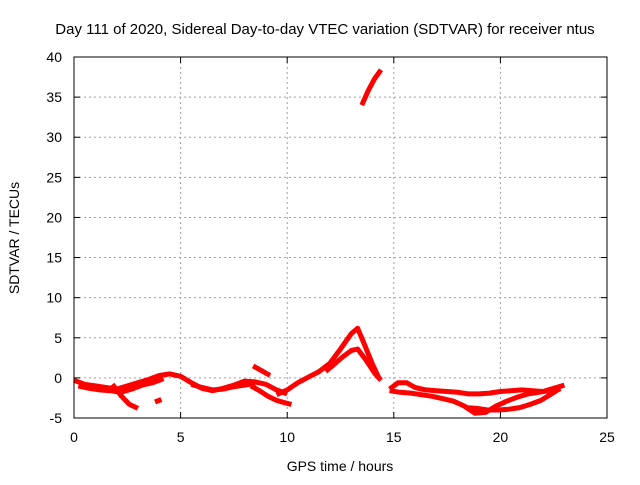 This screenshot has height=485, width=640. Describe the element at coordinates (54, 217) in the screenshot. I see `y-tick-label: 20` at that location.